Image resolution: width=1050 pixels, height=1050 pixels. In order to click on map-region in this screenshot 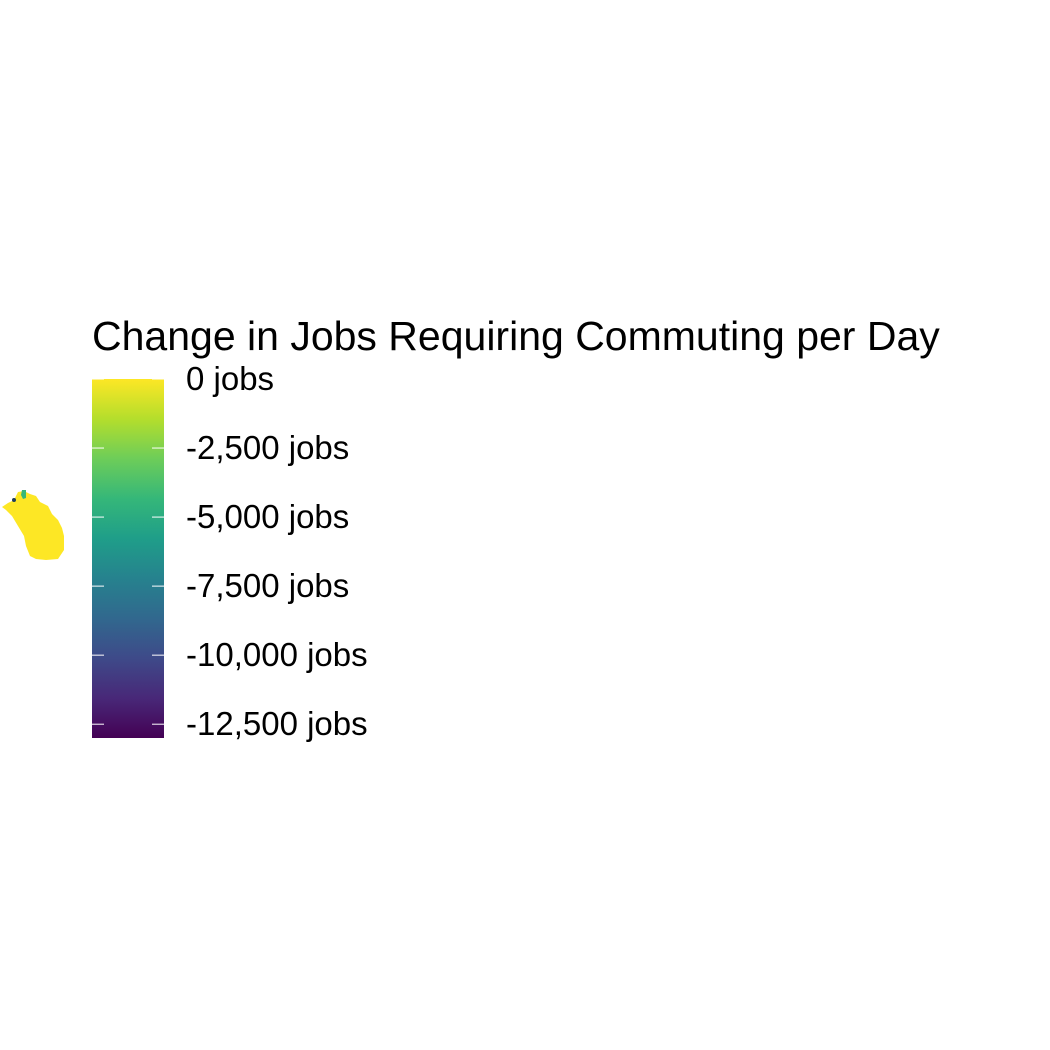, I will do `click(33, 525)`.